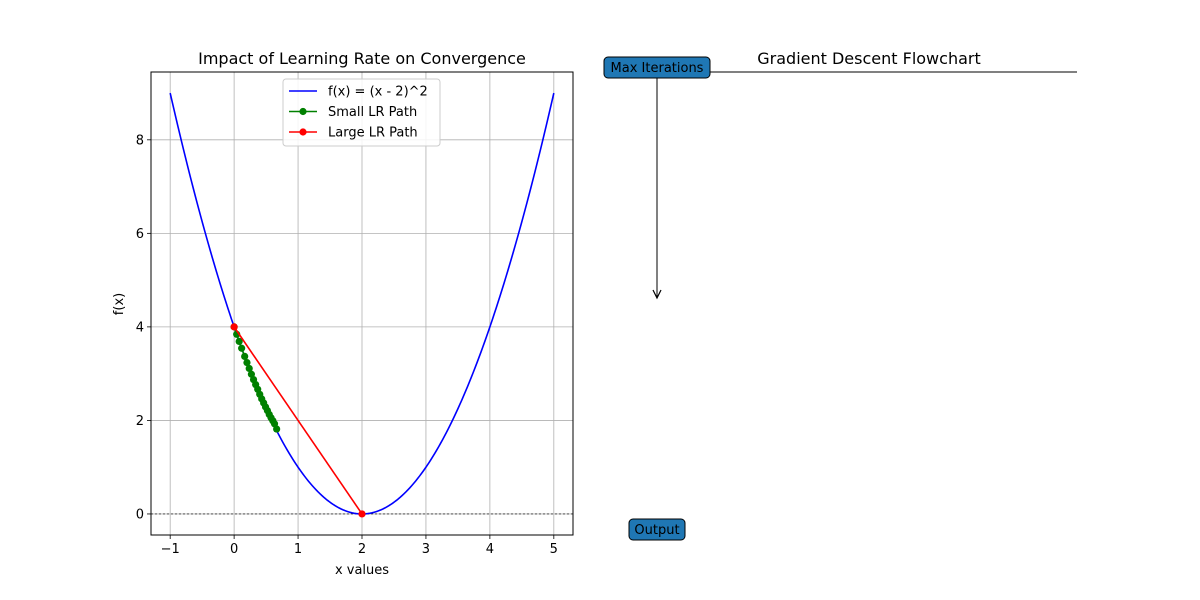  I want to click on node-max-iterations: Max Iterations, so click(657, 67).